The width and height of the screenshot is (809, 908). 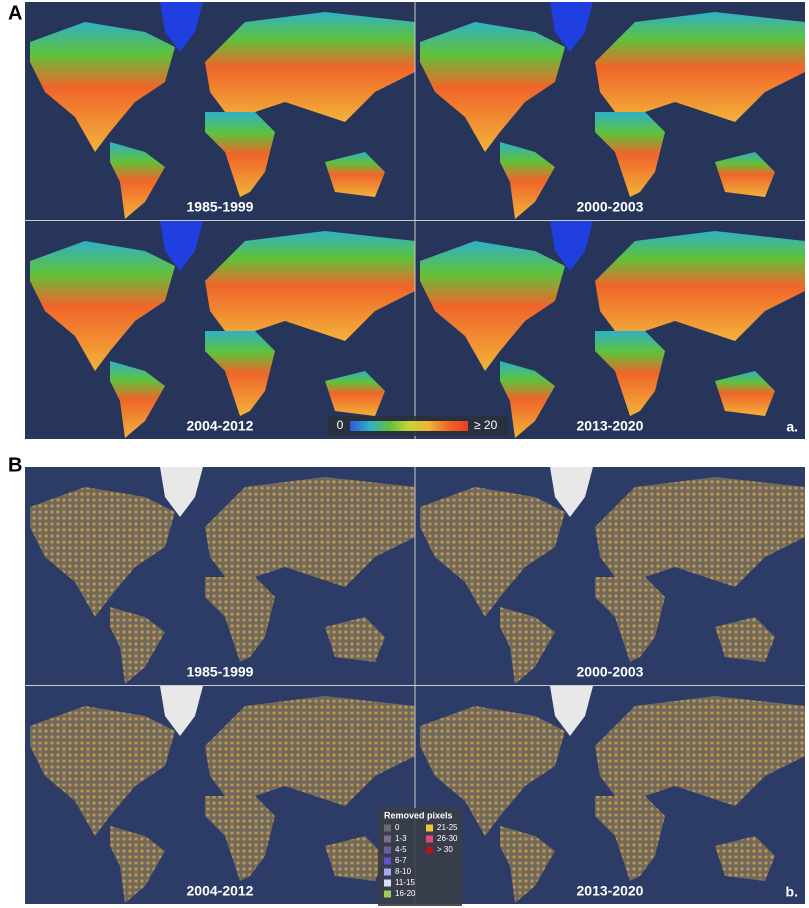 I want to click on corner-label: b., so click(x=792, y=892).